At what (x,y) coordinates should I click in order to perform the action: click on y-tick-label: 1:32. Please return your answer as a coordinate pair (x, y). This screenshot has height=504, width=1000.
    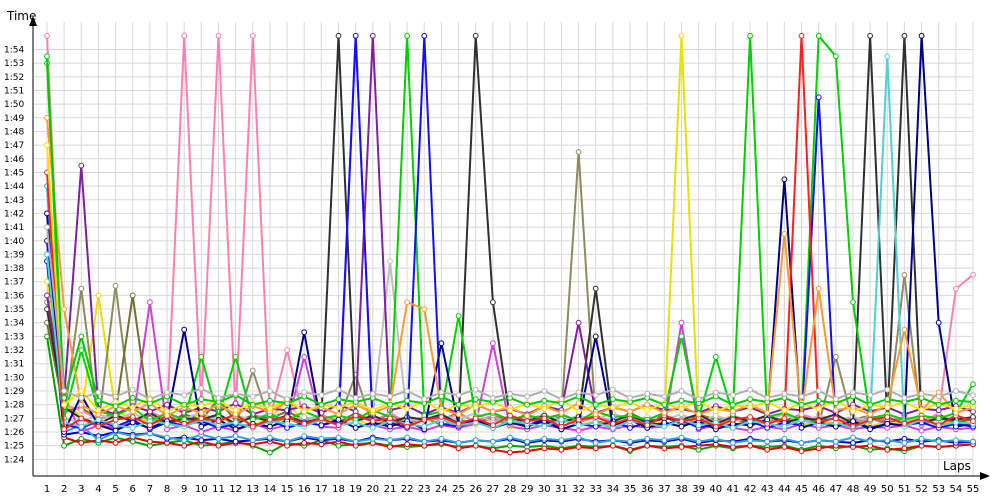
    Looking at the image, I should click on (14, 351).